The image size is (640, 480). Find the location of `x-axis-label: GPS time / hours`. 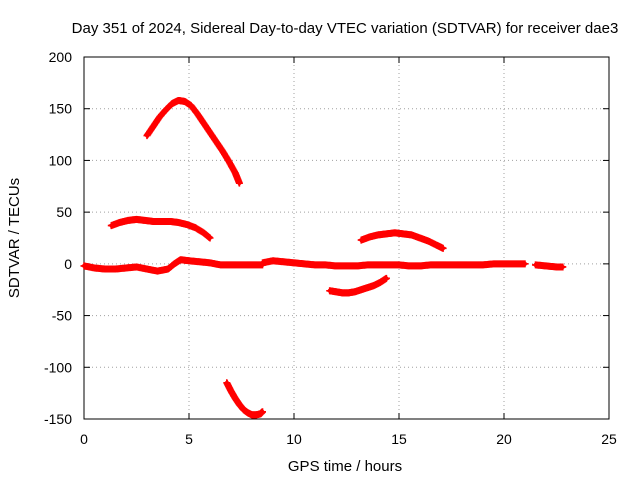

x-axis-label: GPS time / hours is located at coordinates (345, 466).